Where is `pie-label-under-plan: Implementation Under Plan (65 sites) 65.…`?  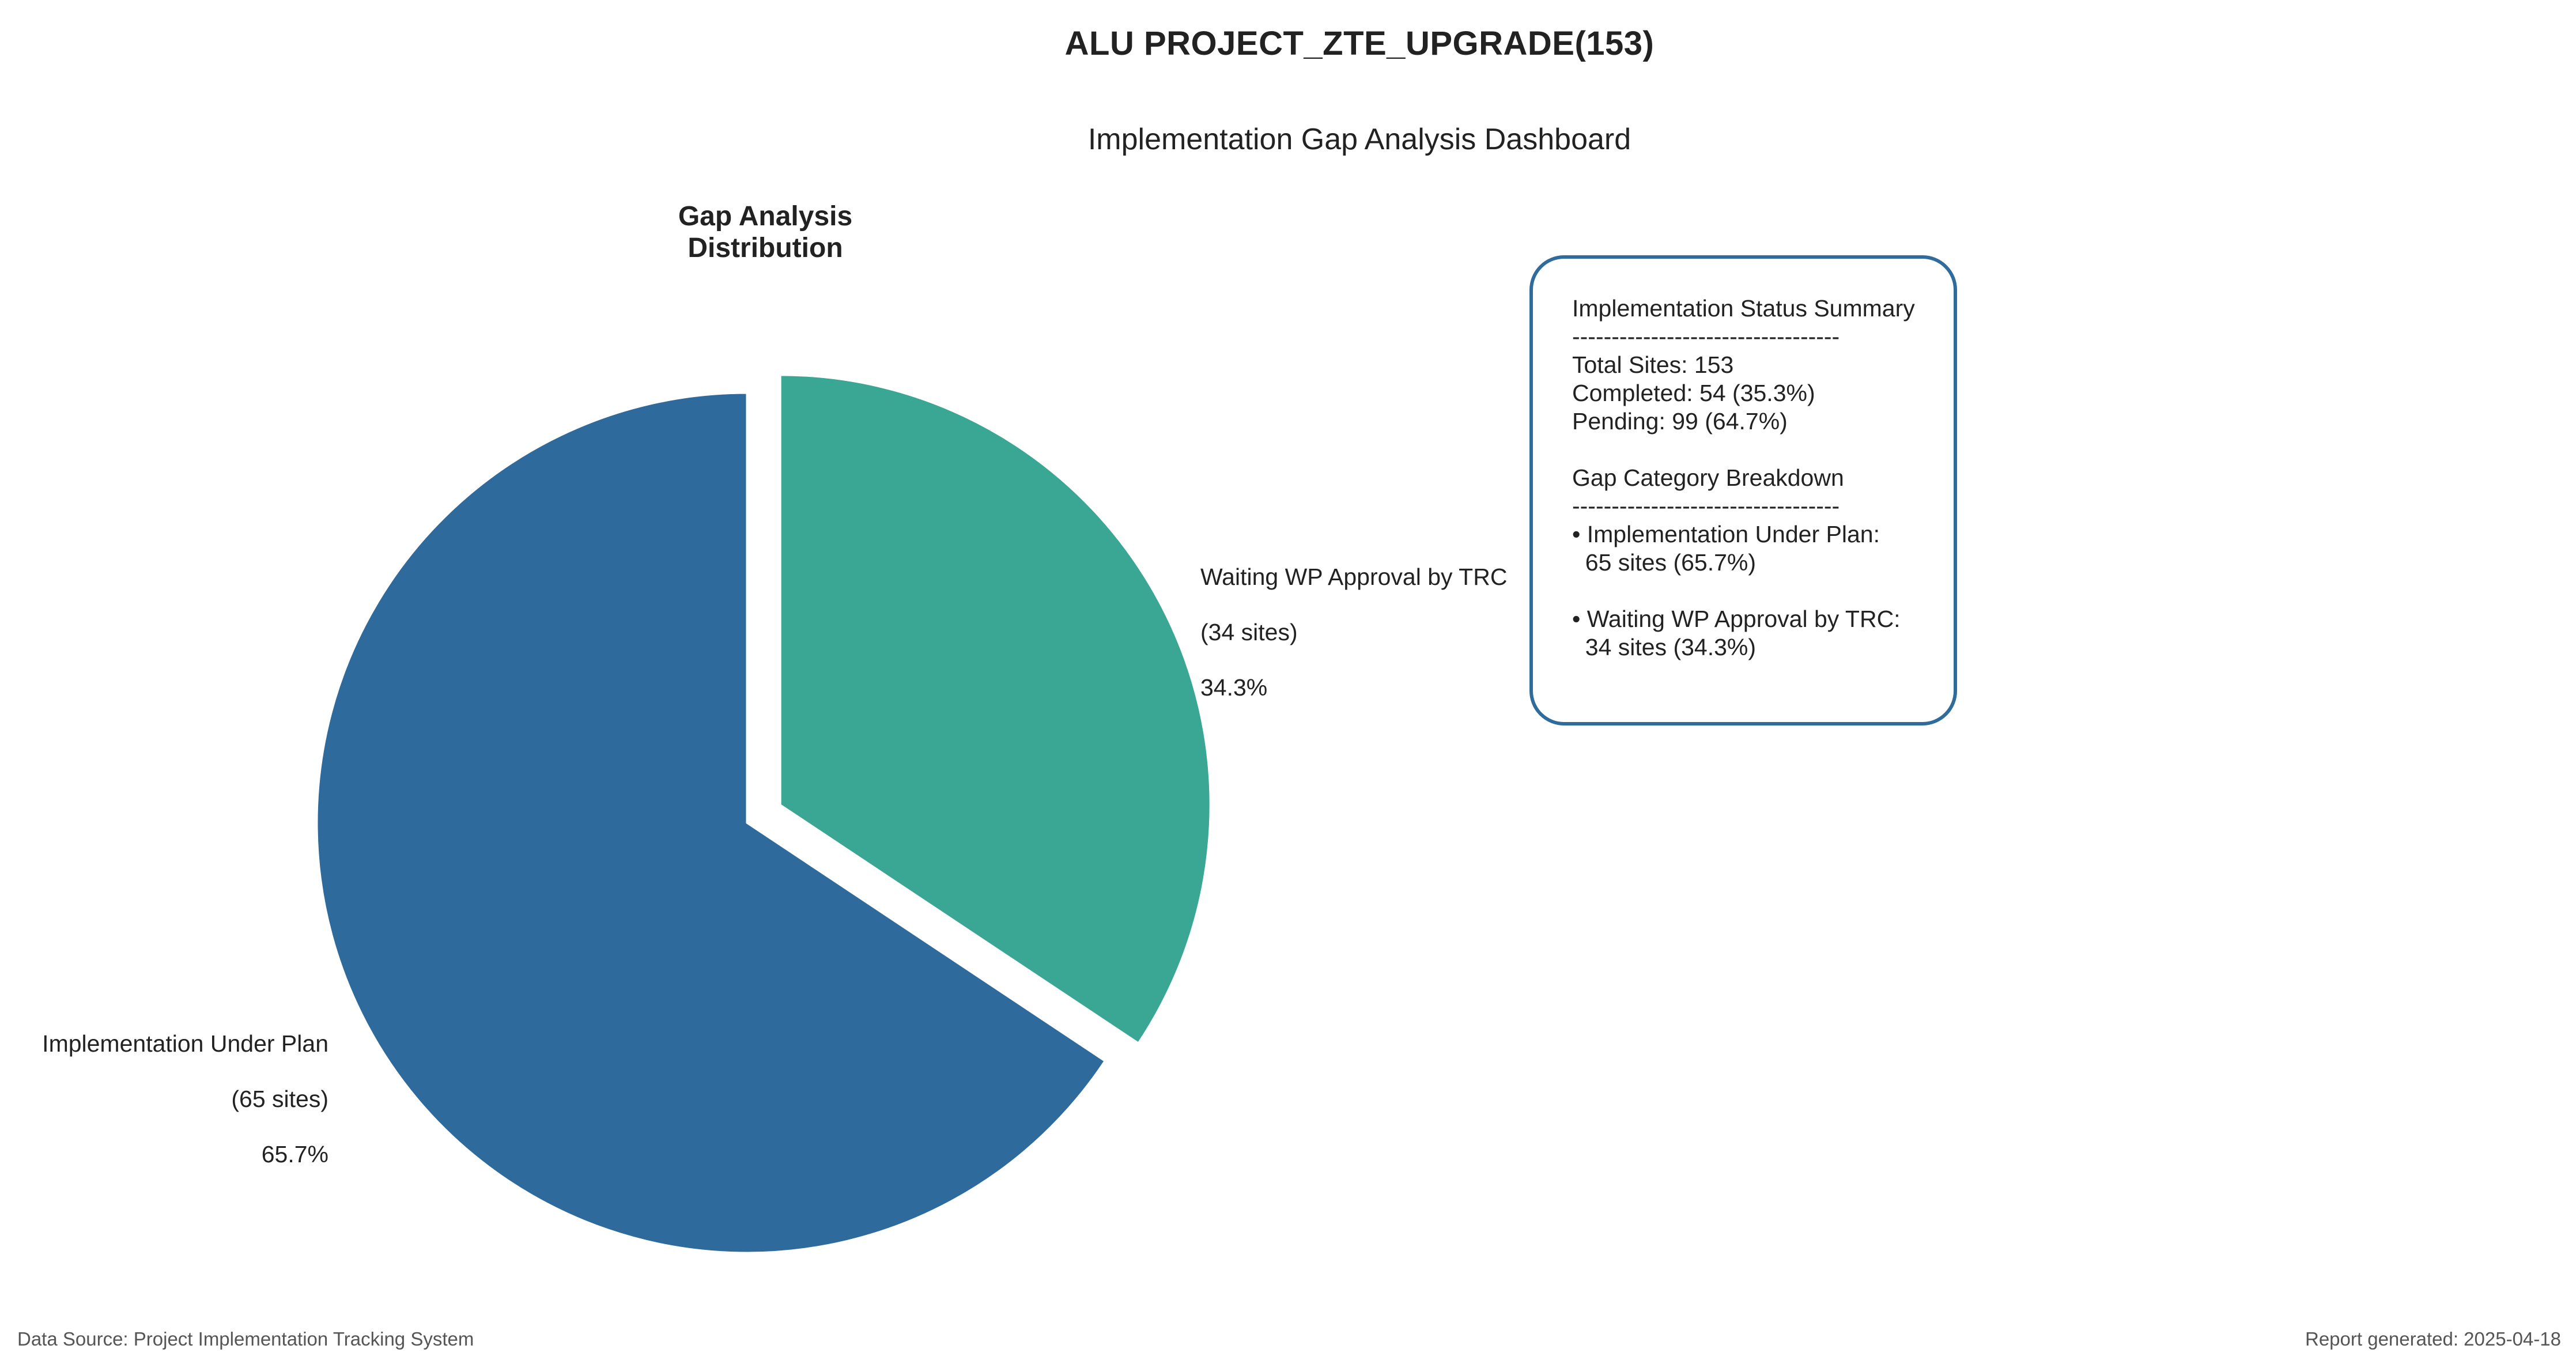
pie-label-under-plan: Implementation Under Plan (65 sites) 65.… is located at coordinates (175, 1099).